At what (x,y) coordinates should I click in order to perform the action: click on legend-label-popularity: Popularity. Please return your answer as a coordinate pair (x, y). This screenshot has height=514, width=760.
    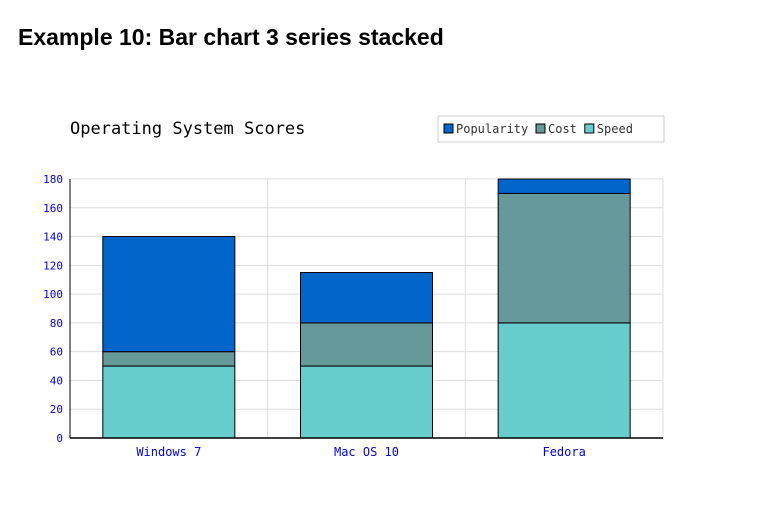
    Looking at the image, I should click on (492, 129).